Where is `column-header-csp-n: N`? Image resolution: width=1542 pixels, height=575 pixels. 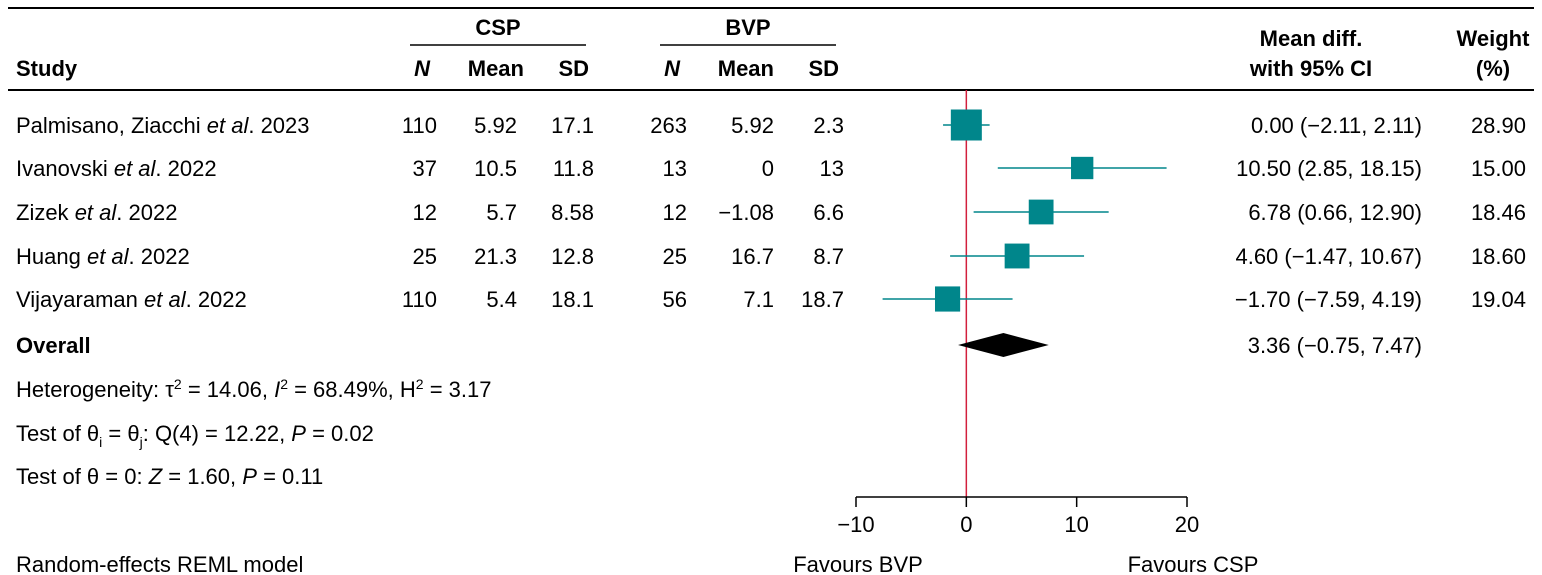 column-header-csp-n: N is located at coordinates (422, 68).